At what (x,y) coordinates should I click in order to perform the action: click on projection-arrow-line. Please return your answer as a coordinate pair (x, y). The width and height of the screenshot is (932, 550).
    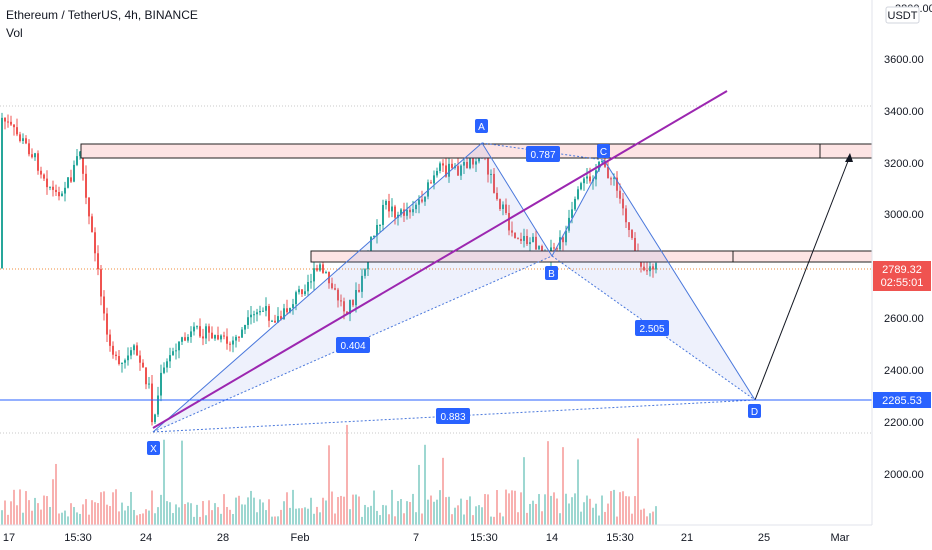
    Looking at the image, I should click on (802, 278).